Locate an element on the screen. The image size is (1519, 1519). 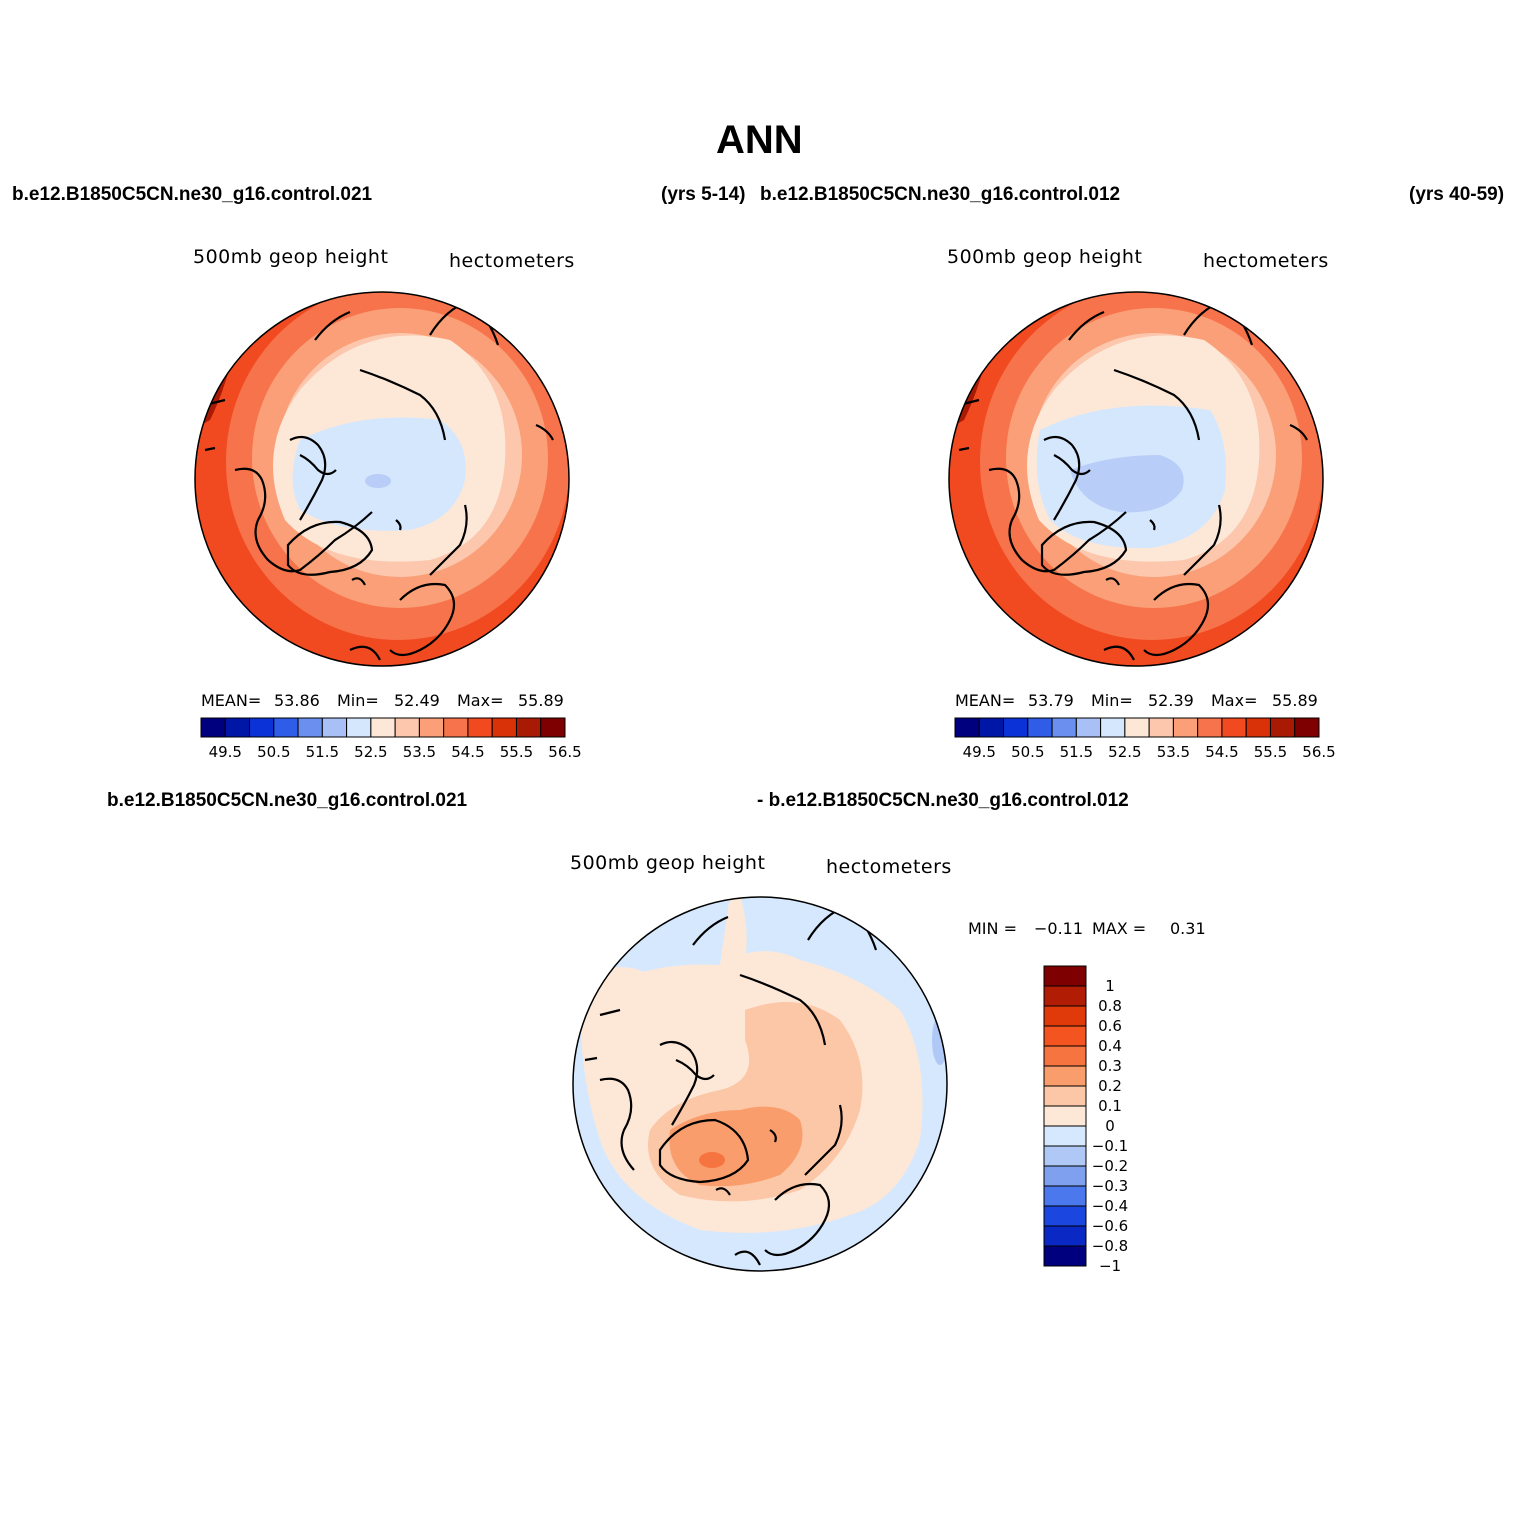
panel3-max-value: 0.31 is located at coordinates (1188, 928).